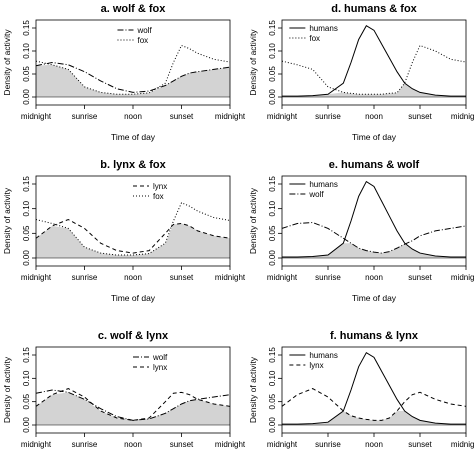 This screenshot has width=474, height=462. I want to click on series-line-fox, so click(374, 69).